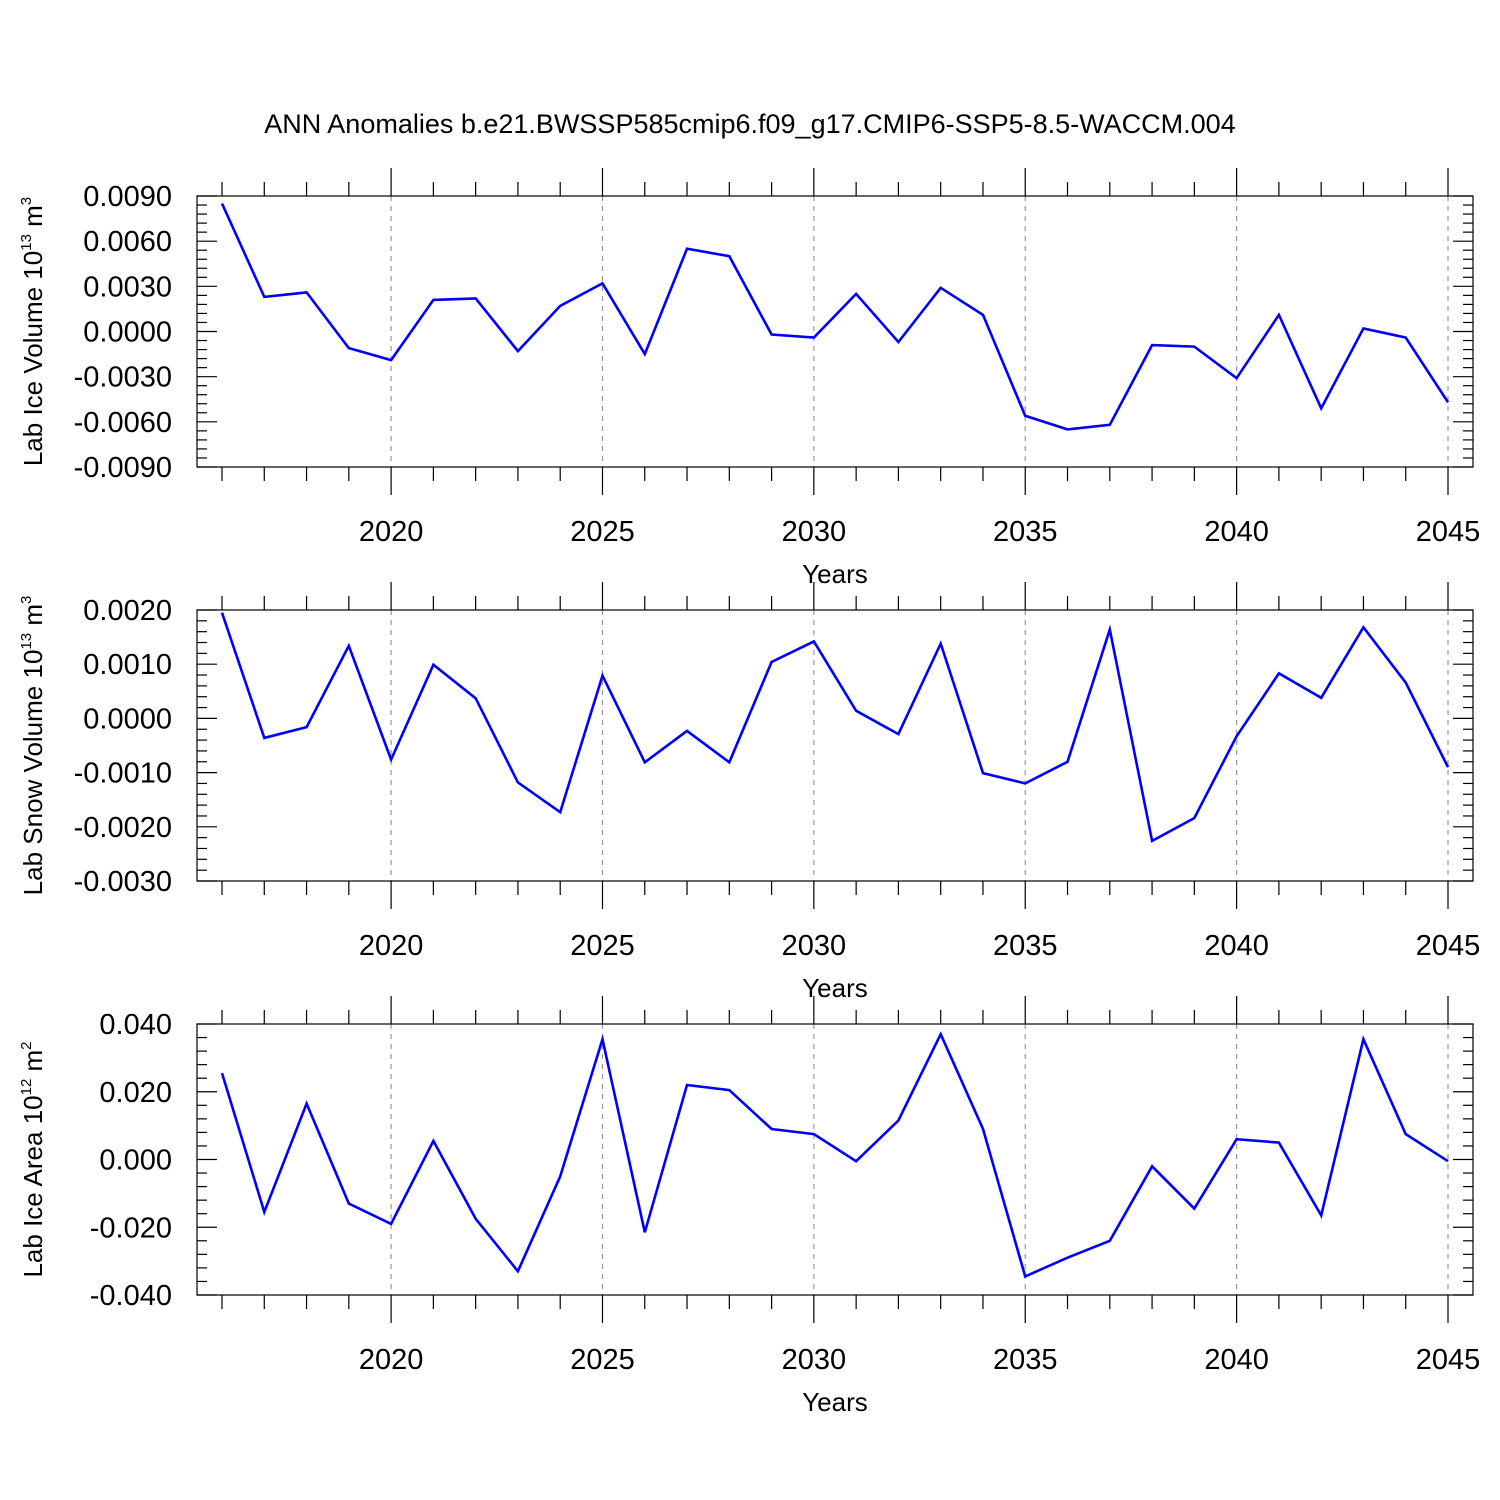 The width and height of the screenshot is (1500, 1500). What do you see at coordinates (127, 242) in the screenshot?
I see `y-tick-label-0.0060: 0.0060` at bounding box center [127, 242].